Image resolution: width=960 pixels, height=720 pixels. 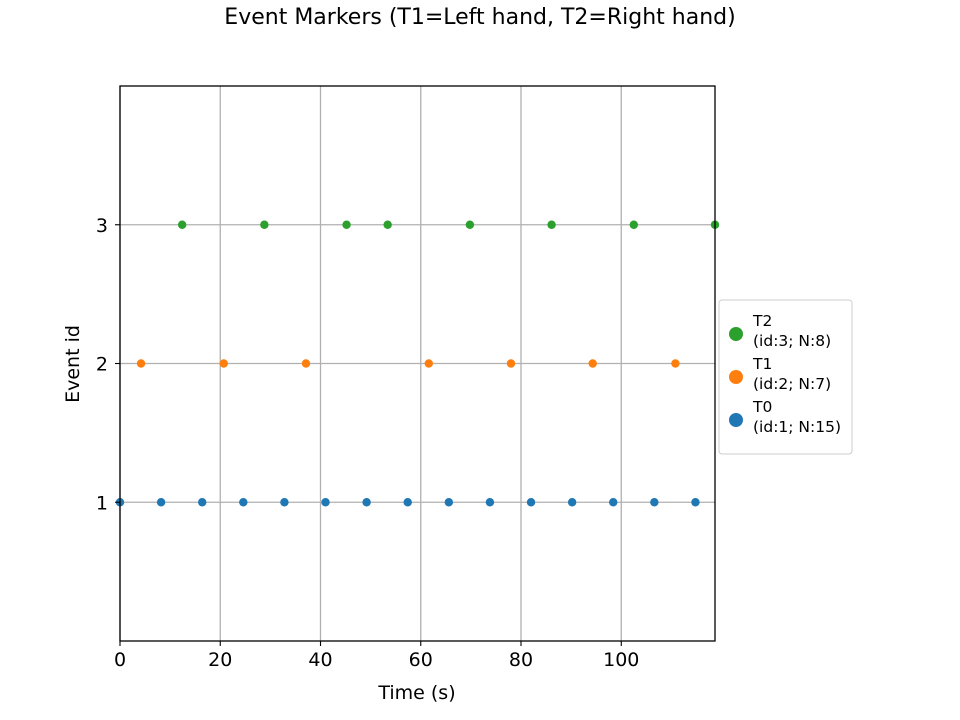 What do you see at coordinates (762, 407) in the screenshot?
I see `legend-label: T0` at bounding box center [762, 407].